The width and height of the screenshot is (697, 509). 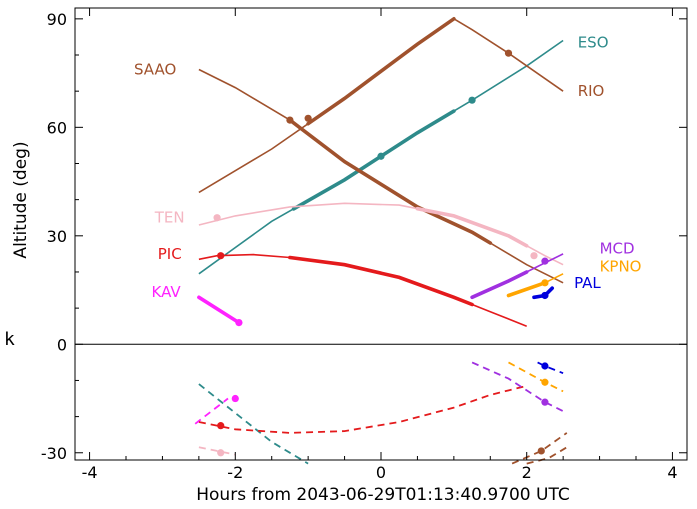 What do you see at coordinates (290, 120) in the screenshot?
I see `series-point-saao` at bounding box center [290, 120].